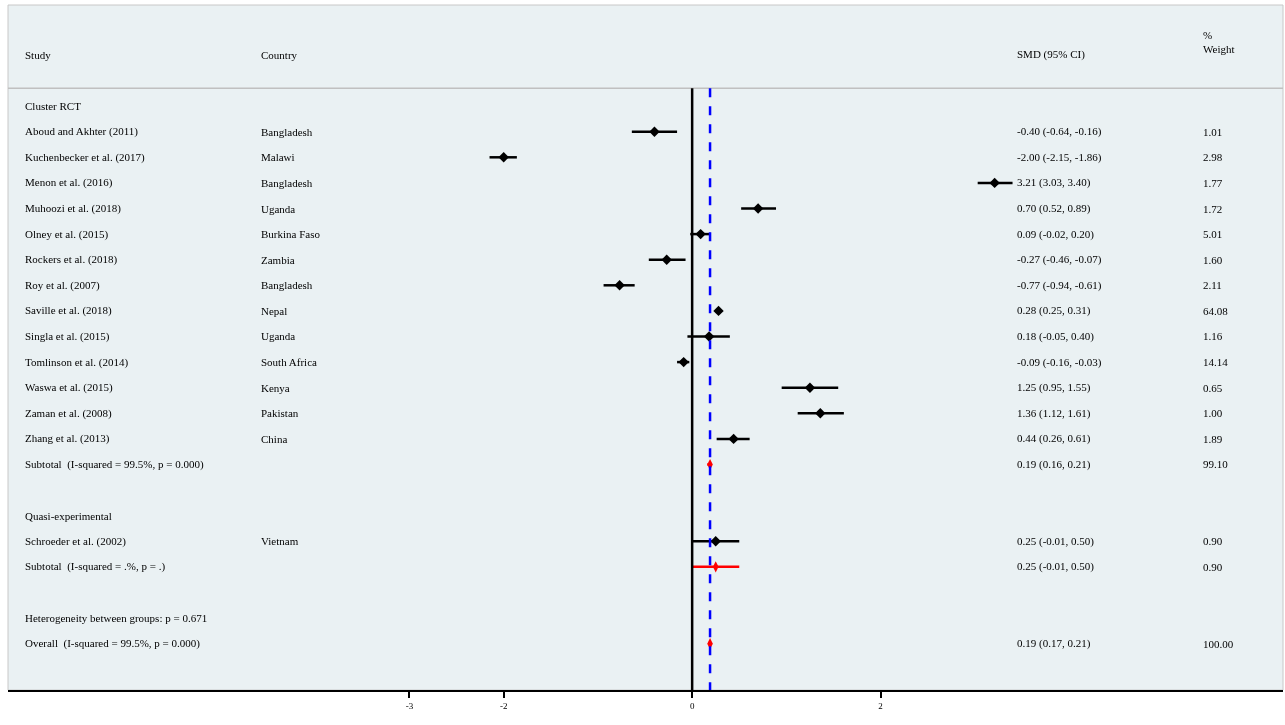  I want to click on y-tick-label: Rockers et al. (2018), so click(71, 259).